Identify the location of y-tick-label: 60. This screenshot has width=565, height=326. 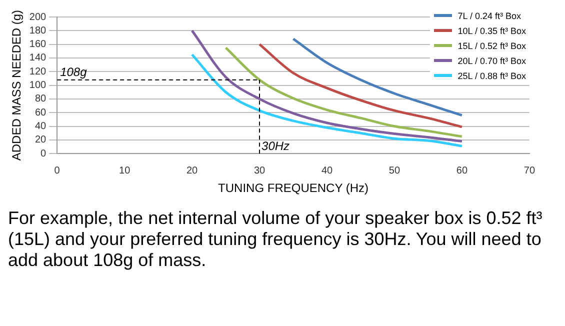
(40, 112).